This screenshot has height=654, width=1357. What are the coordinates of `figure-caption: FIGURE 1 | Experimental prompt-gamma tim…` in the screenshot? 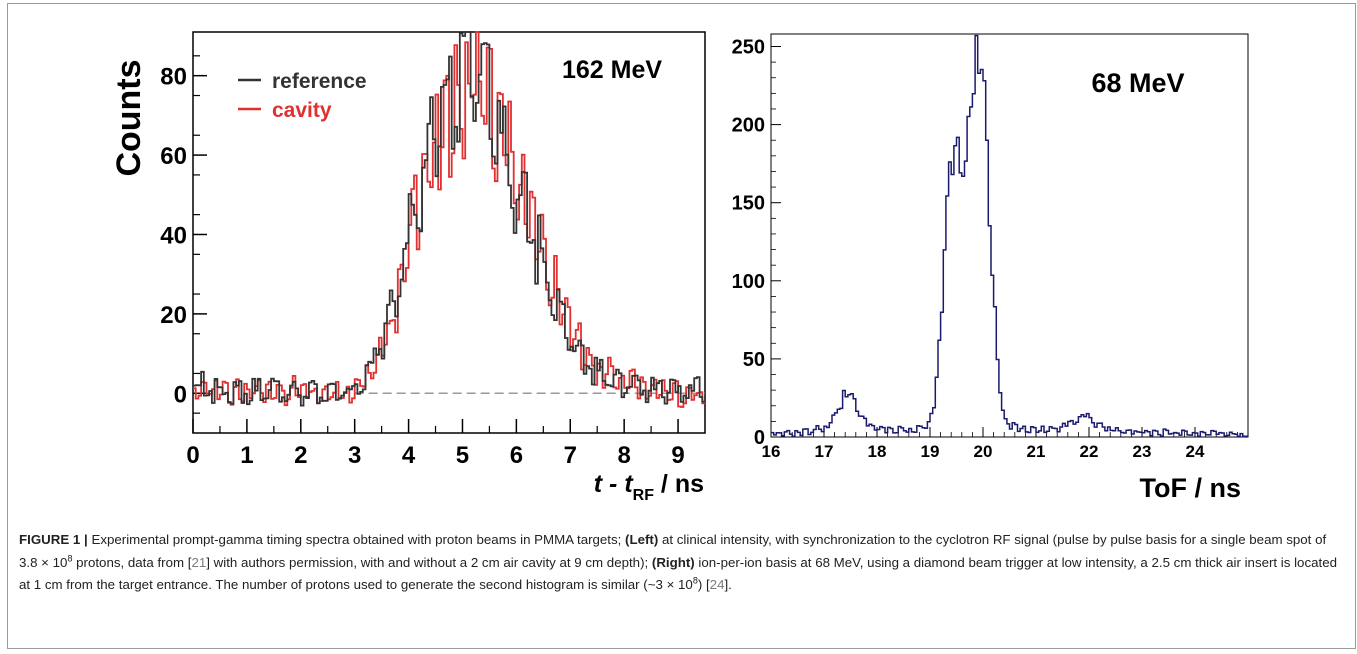 It's located at (681, 563).